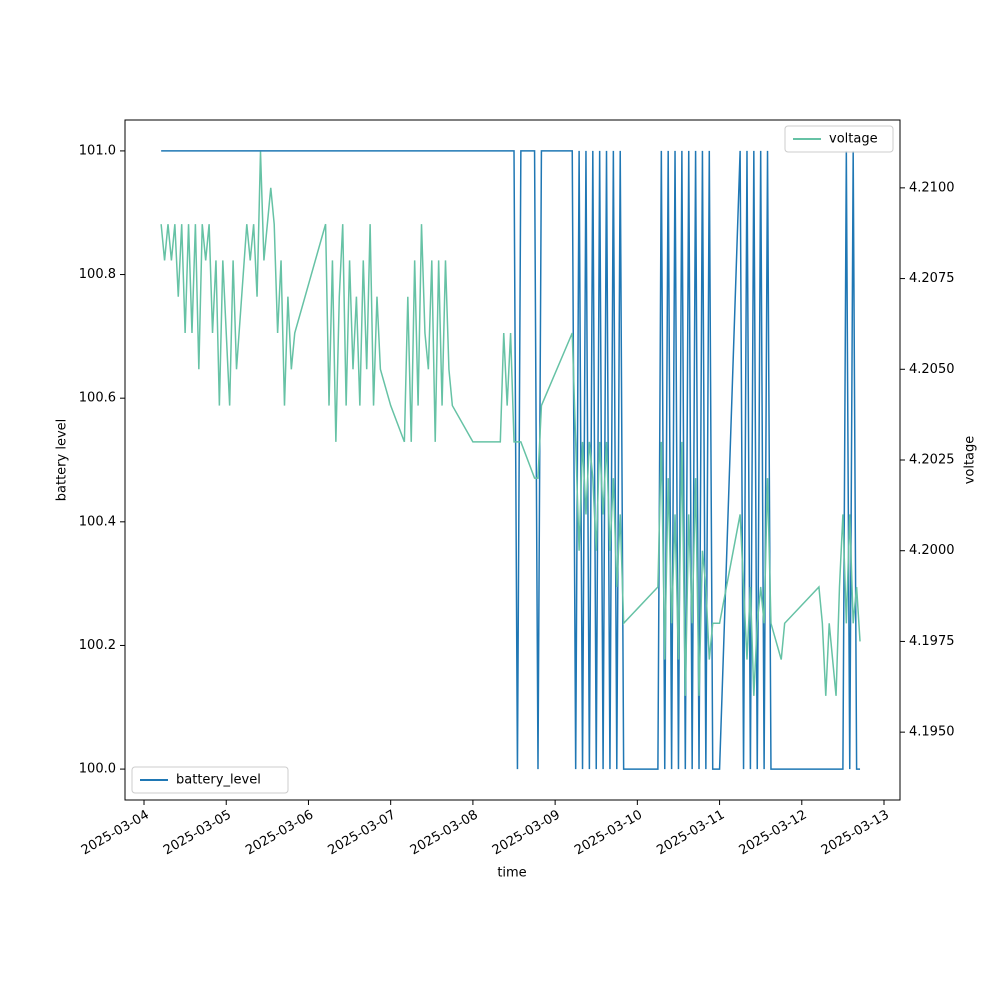 Image resolution: width=1000 pixels, height=1000 pixels. I want to click on x-axis-label: time, so click(511, 873).